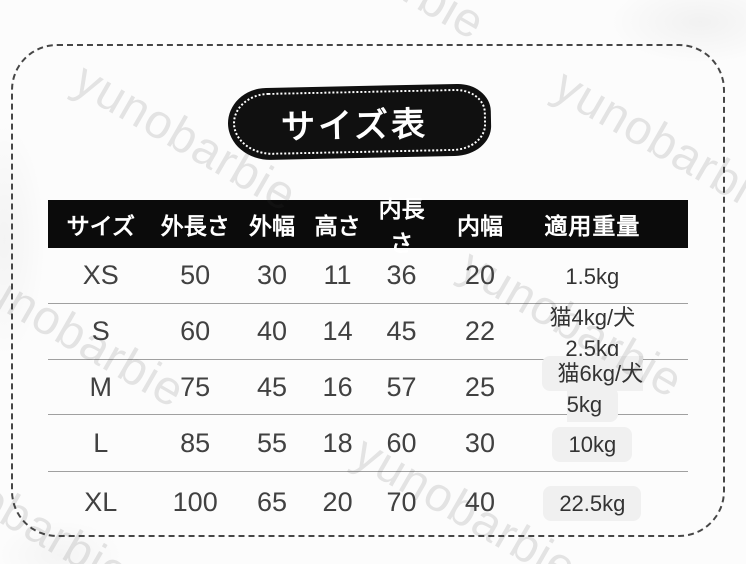 Image resolution: width=746 pixels, height=564 pixels. Describe the element at coordinates (195, 442) in the screenshot. I see `cell-outer-length: 85` at that location.